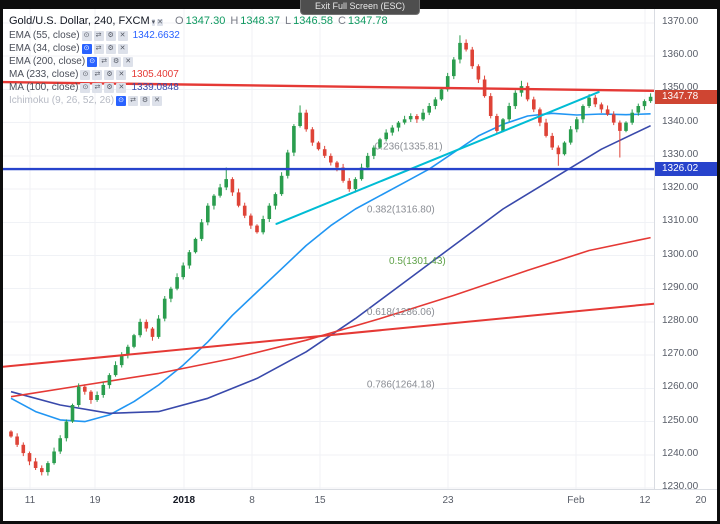  I want to click on ascending-trendline, so click(437, 158).